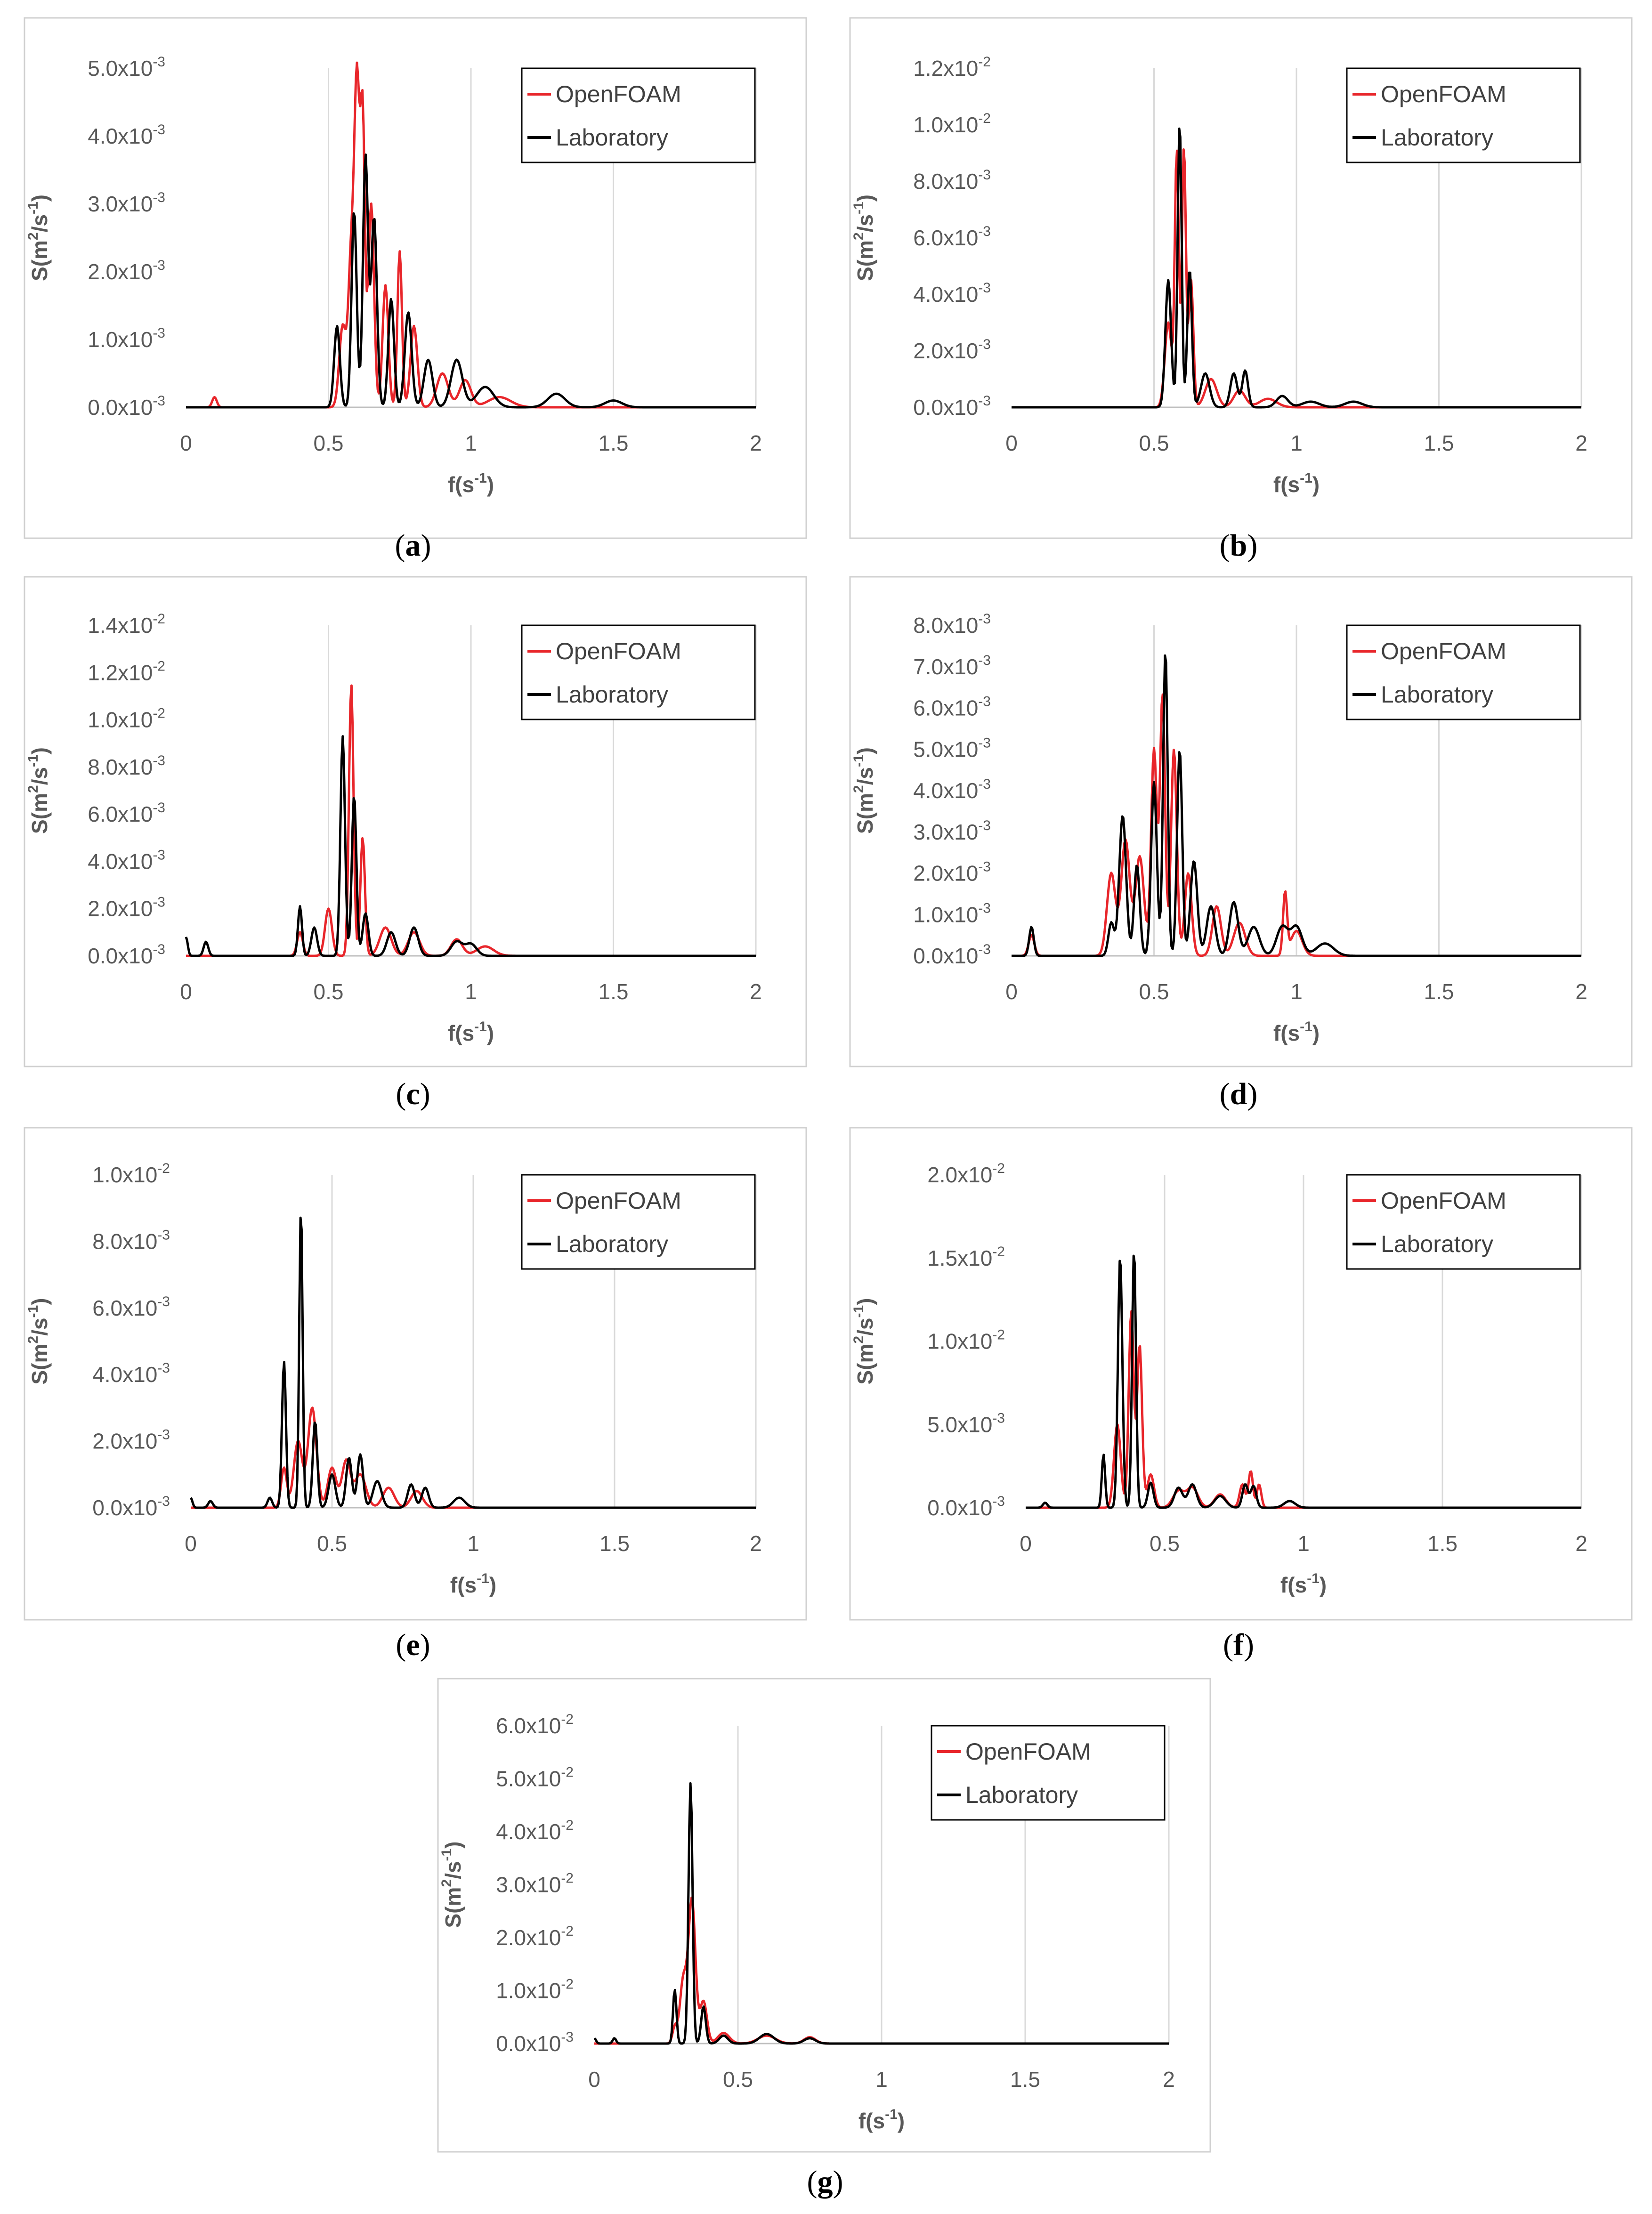 This screenshot has height=2214, width=1652. Describe the element at coordinates (825, 2182) in the screenshot. I see `panel-caption: (g)` at that location.